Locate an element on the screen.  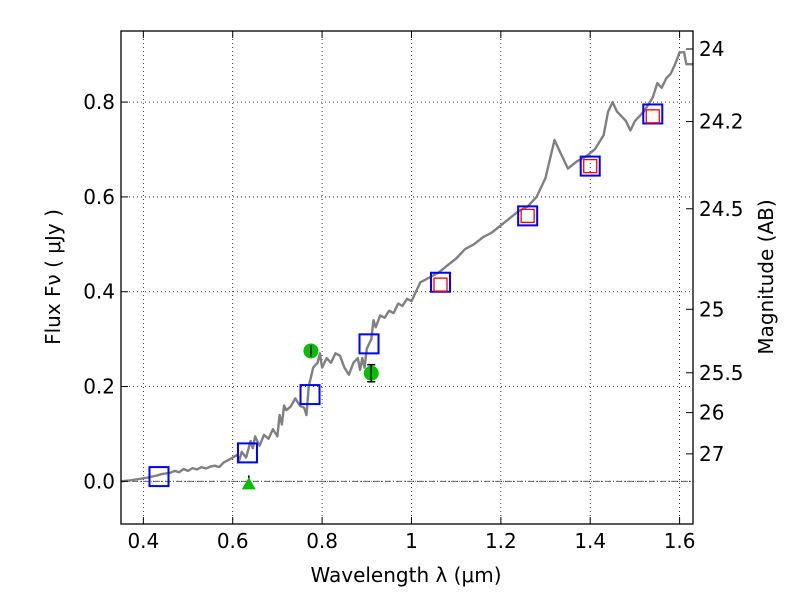
y2-tick-label: 27 is located at coordinates (711, 454).